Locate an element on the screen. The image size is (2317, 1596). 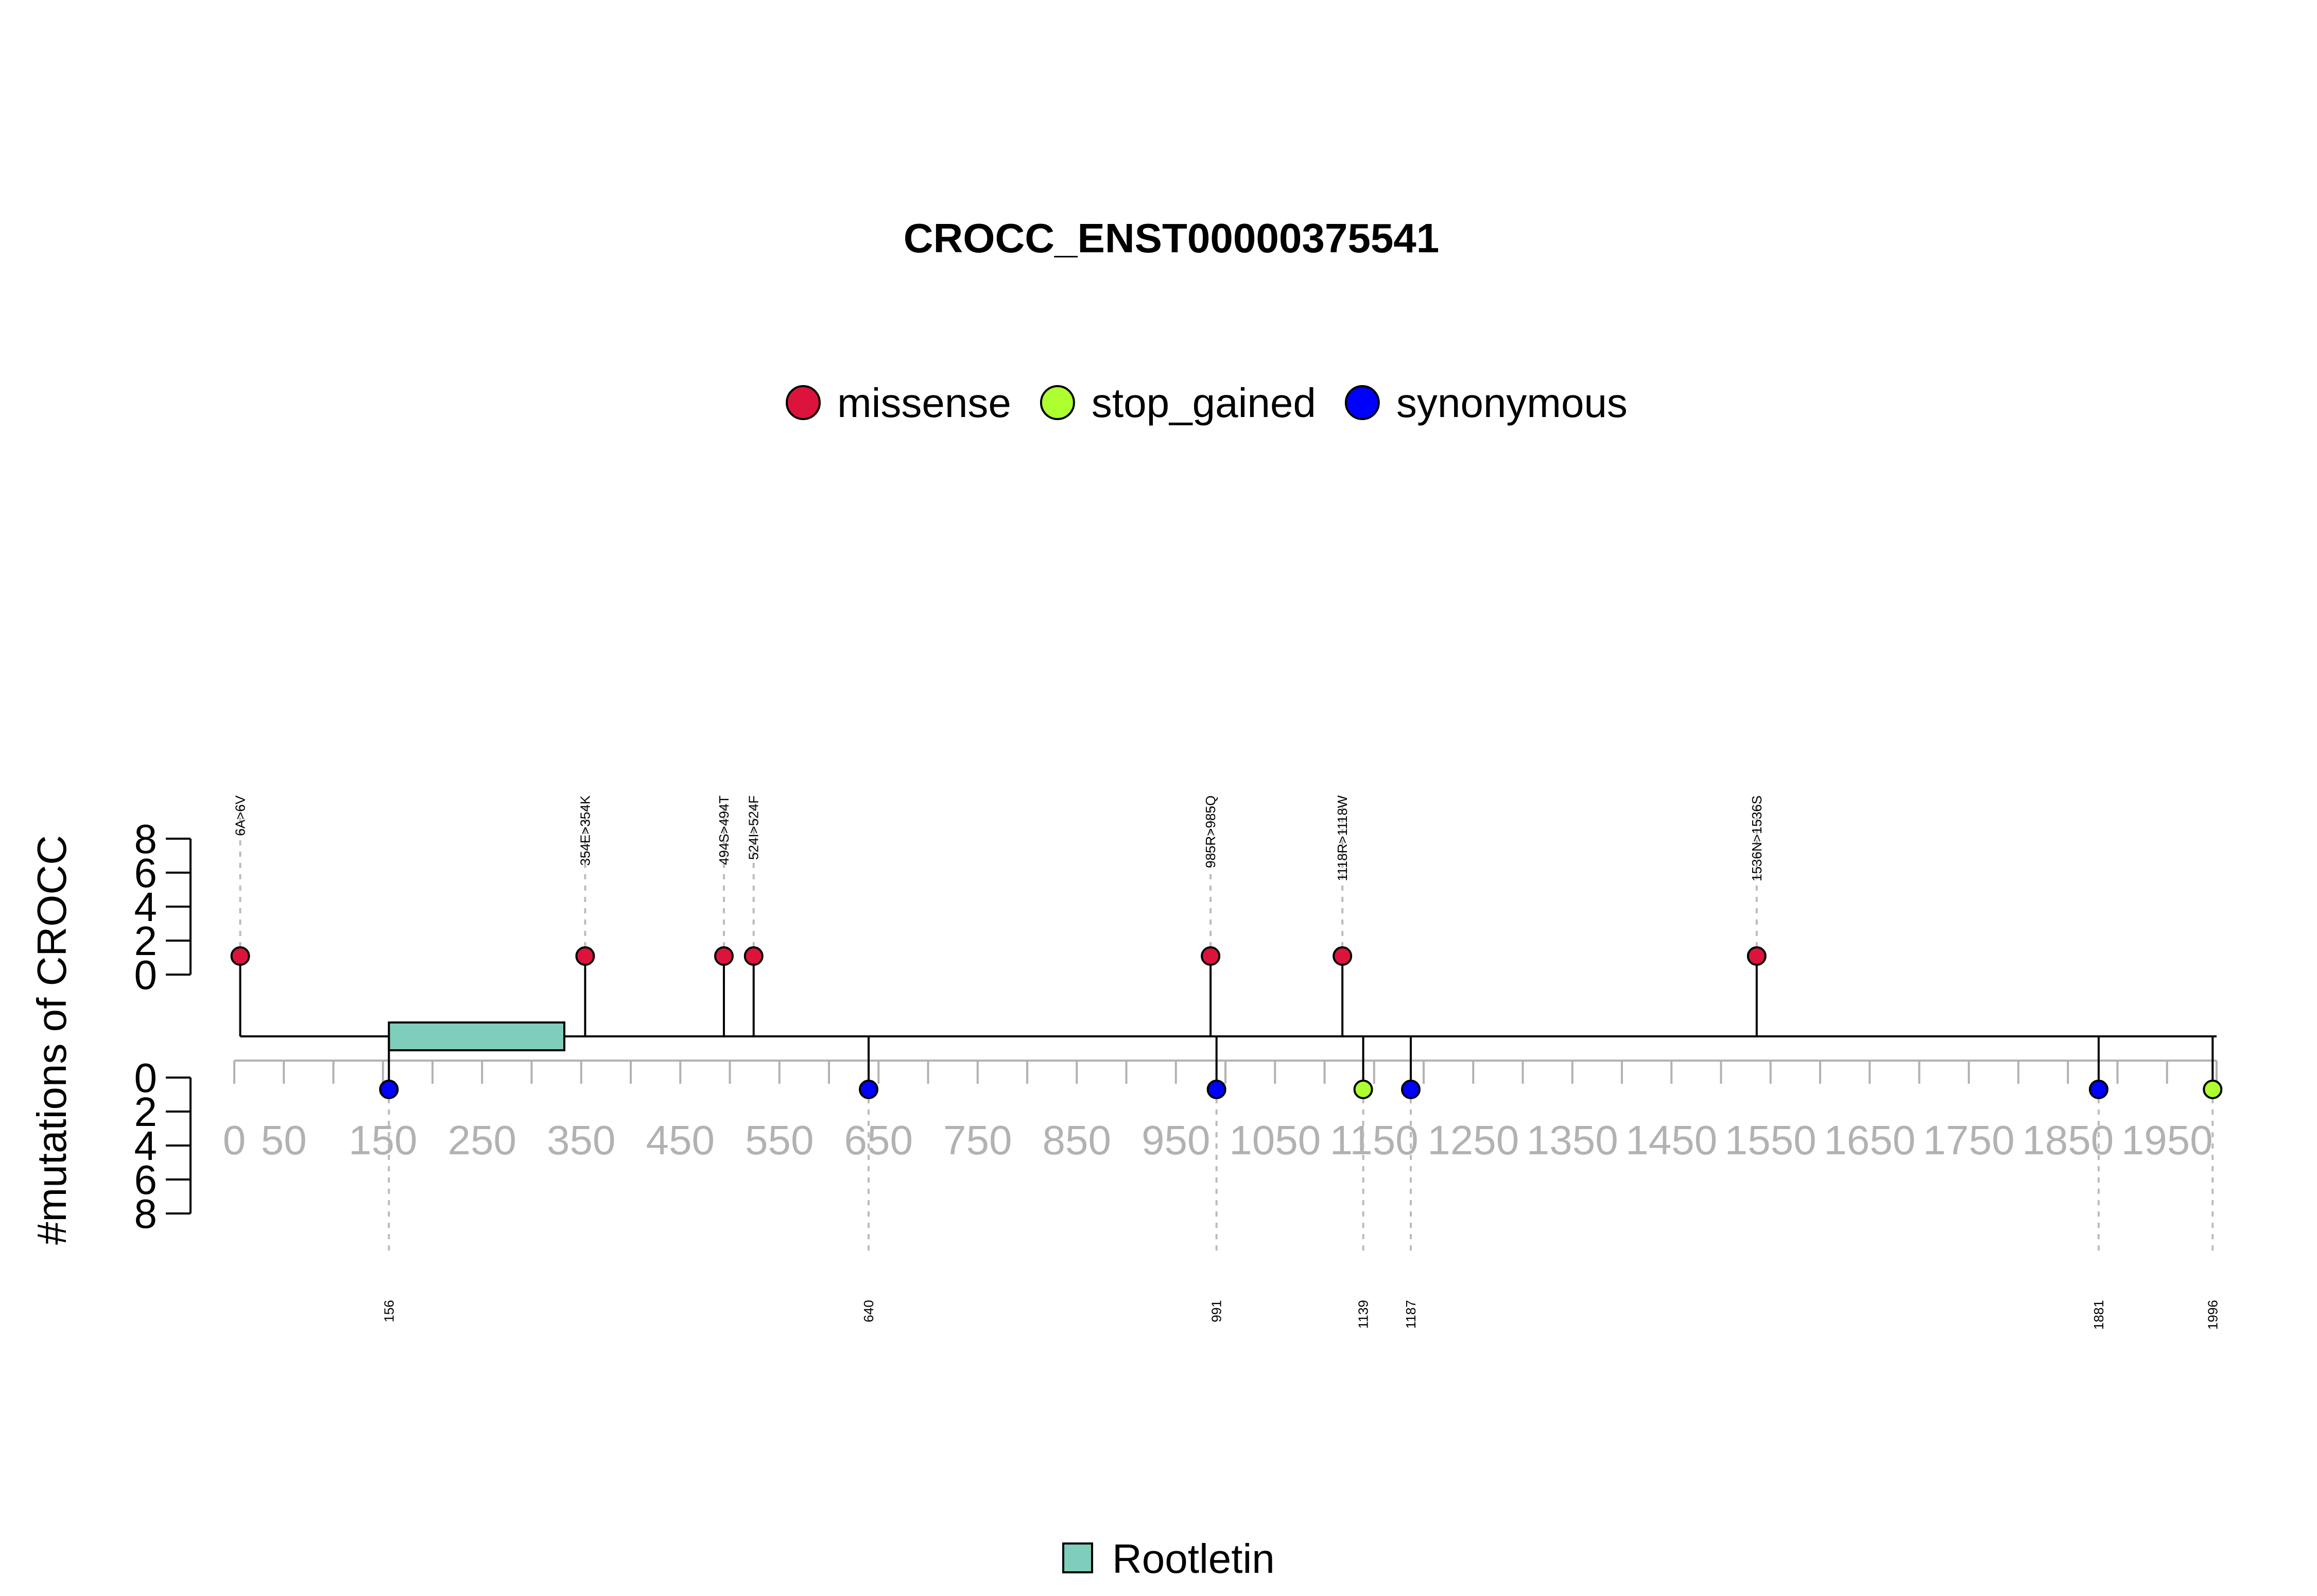
y-upper-tick-label: 8 is located at coordinates (146, 839).